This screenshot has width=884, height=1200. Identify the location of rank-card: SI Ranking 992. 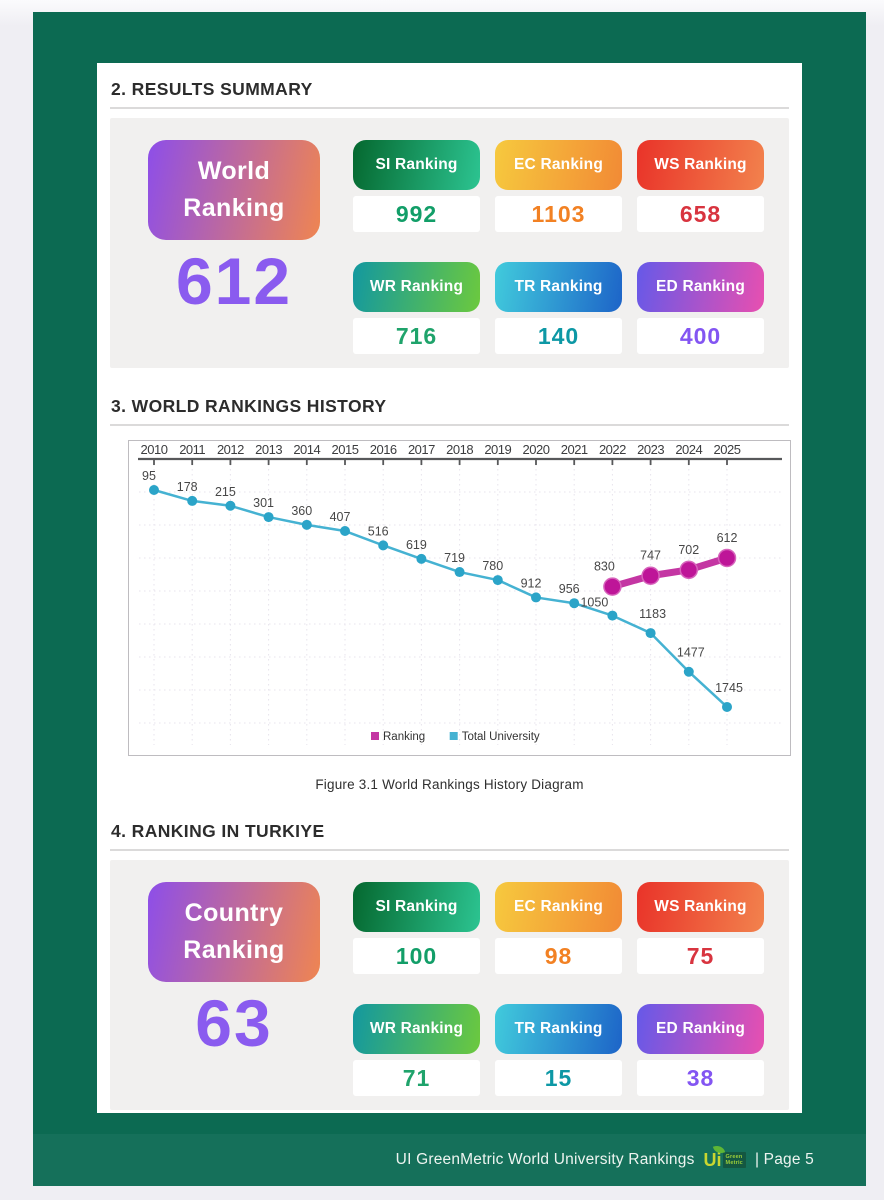
(416, 186).